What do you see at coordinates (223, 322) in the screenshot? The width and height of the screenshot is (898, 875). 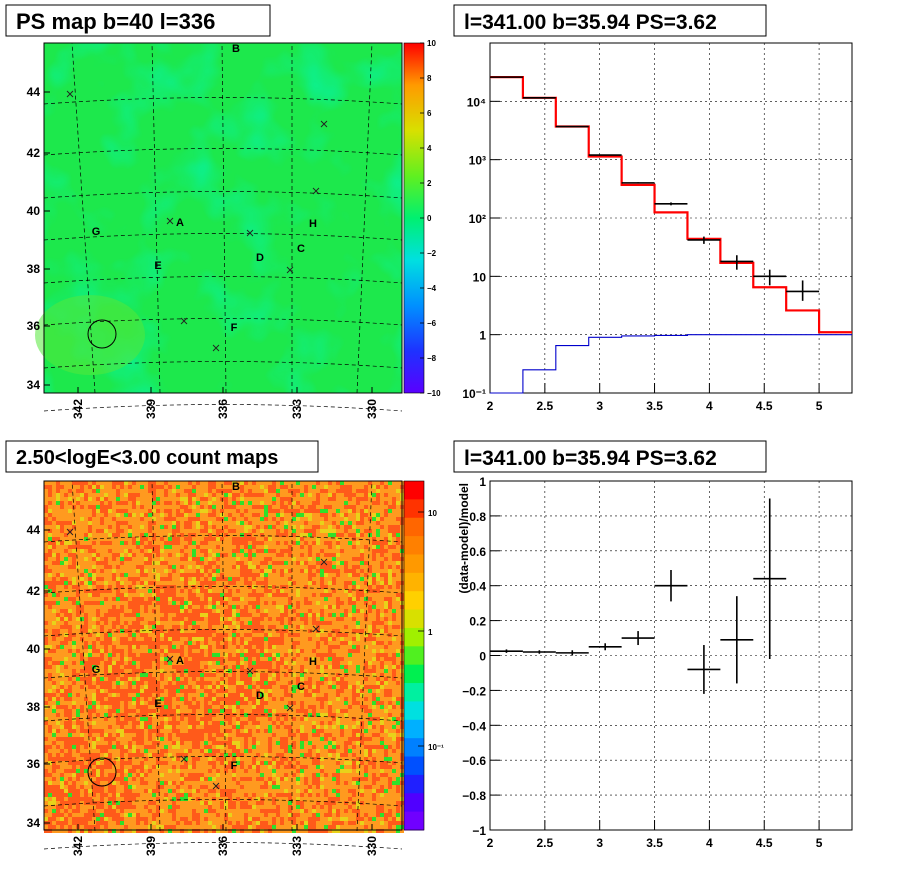 I see `lat-grid-line` at bounding box center [223, 322].